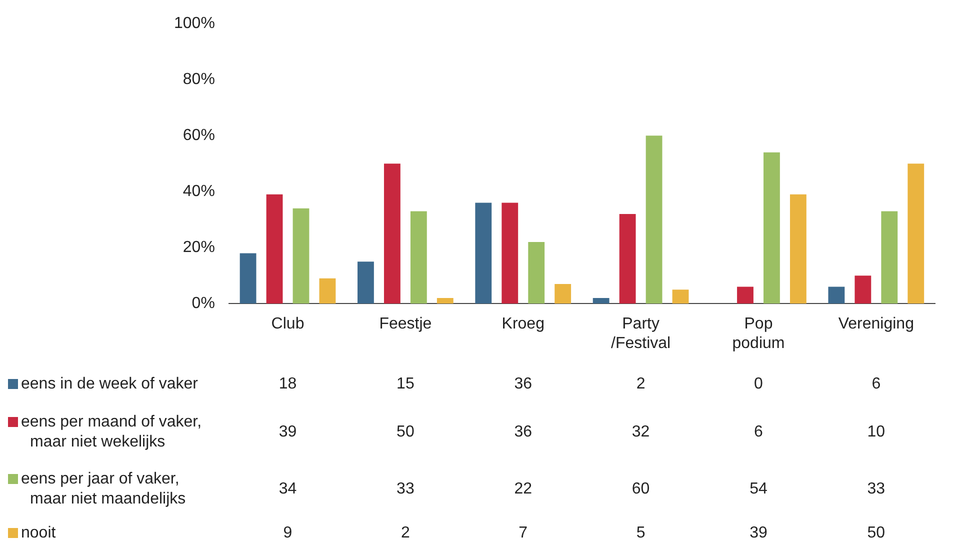 Image resolution: width=965 pixels, height=546 pixels. Describe the element at coordinates (111, 431) in the screenshot. I see `legend-label: eens per maand of vaker, maar niet wekelijks` at that location.